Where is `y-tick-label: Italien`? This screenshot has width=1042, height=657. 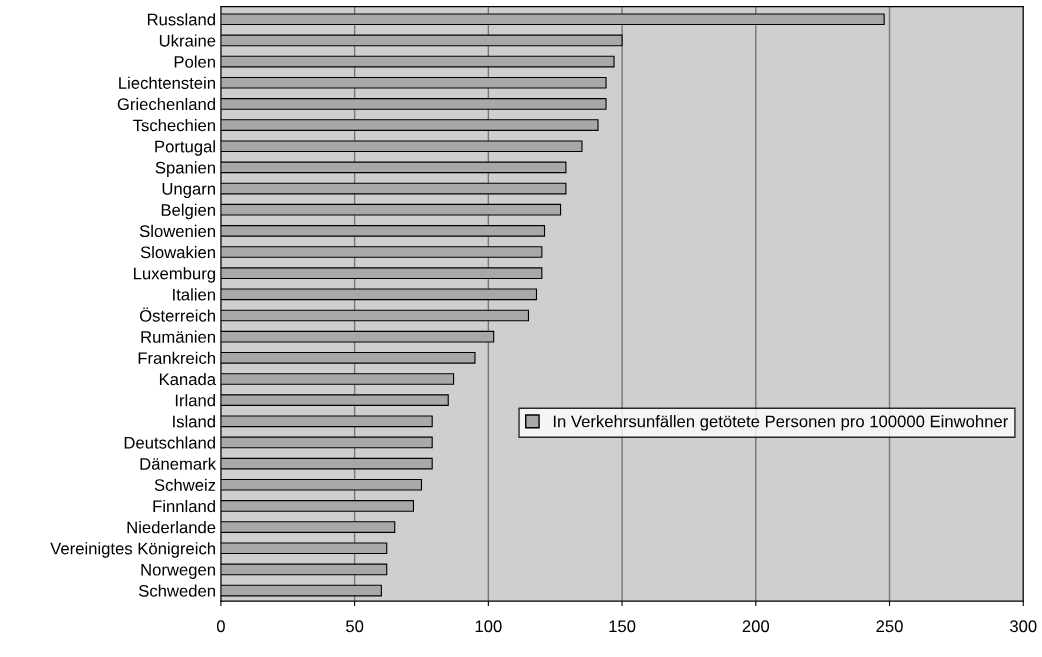
y-tick-label: Italien is located at coordinates (194, 294).